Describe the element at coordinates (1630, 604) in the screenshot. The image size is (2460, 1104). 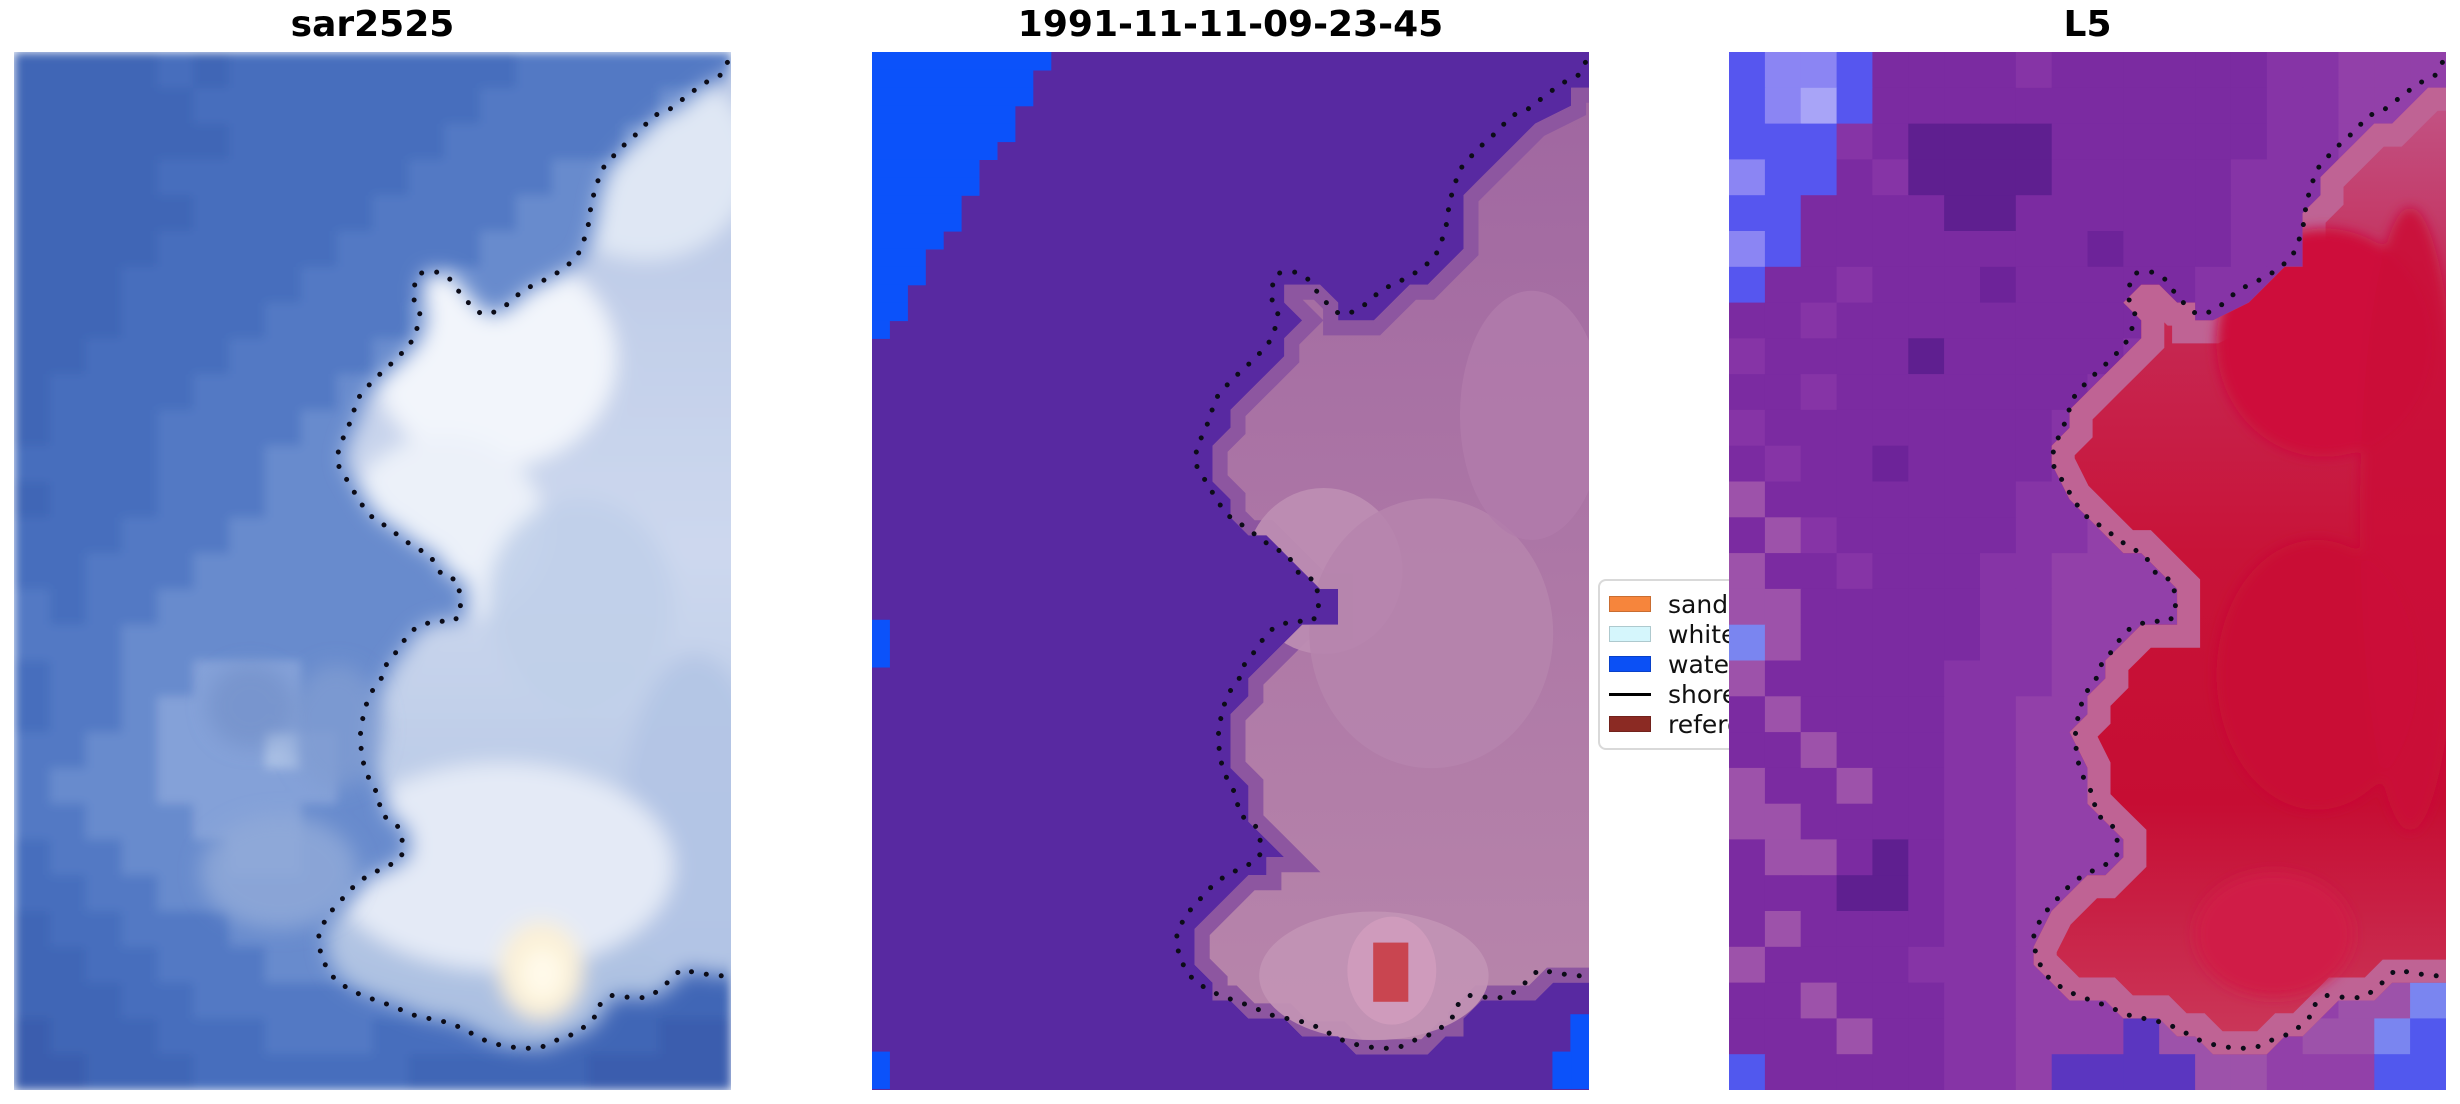
I see `sand-swatch-icon` at that location.